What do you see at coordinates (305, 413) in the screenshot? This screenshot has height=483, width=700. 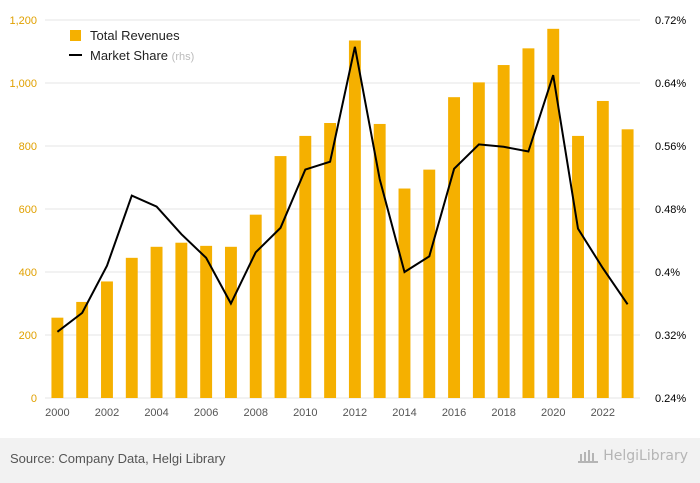 I see `x-tick-label: 2010` at bounding box center [305, 413].